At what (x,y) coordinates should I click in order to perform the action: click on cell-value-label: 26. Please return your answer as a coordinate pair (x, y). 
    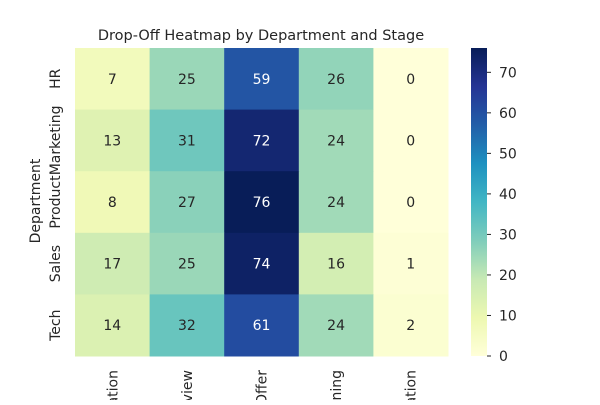
    Looking at the image, I should click on (336, 80).